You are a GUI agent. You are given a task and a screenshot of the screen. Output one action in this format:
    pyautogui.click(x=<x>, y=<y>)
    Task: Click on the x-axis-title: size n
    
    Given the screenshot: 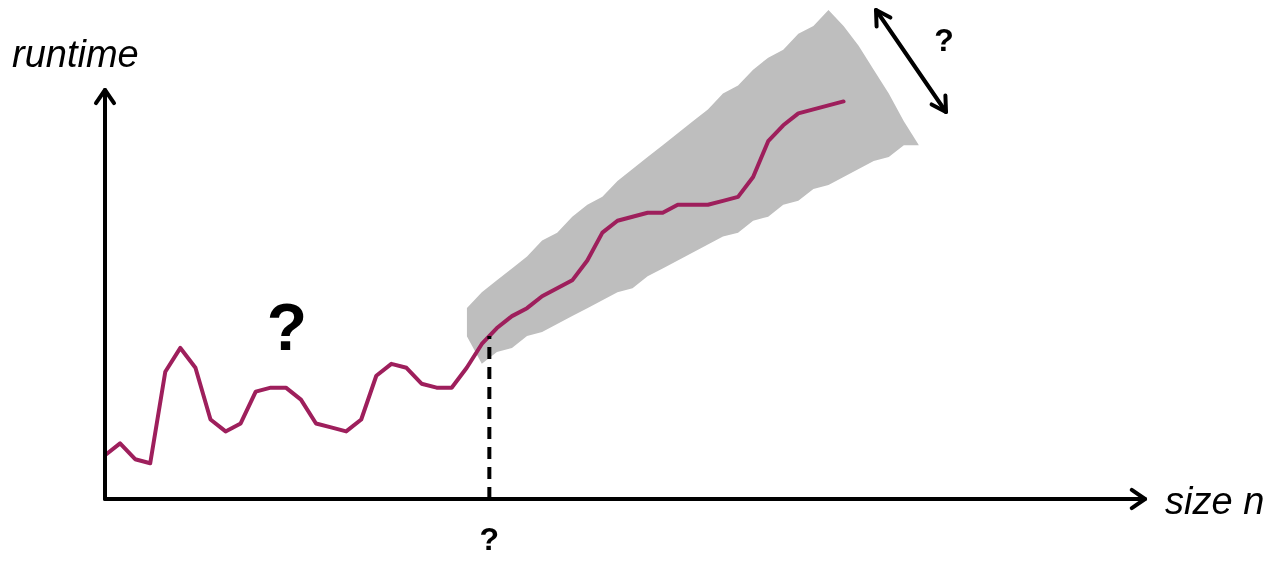 What is the action you would take?
    pyautogui.click(x=1215, y=500)
    